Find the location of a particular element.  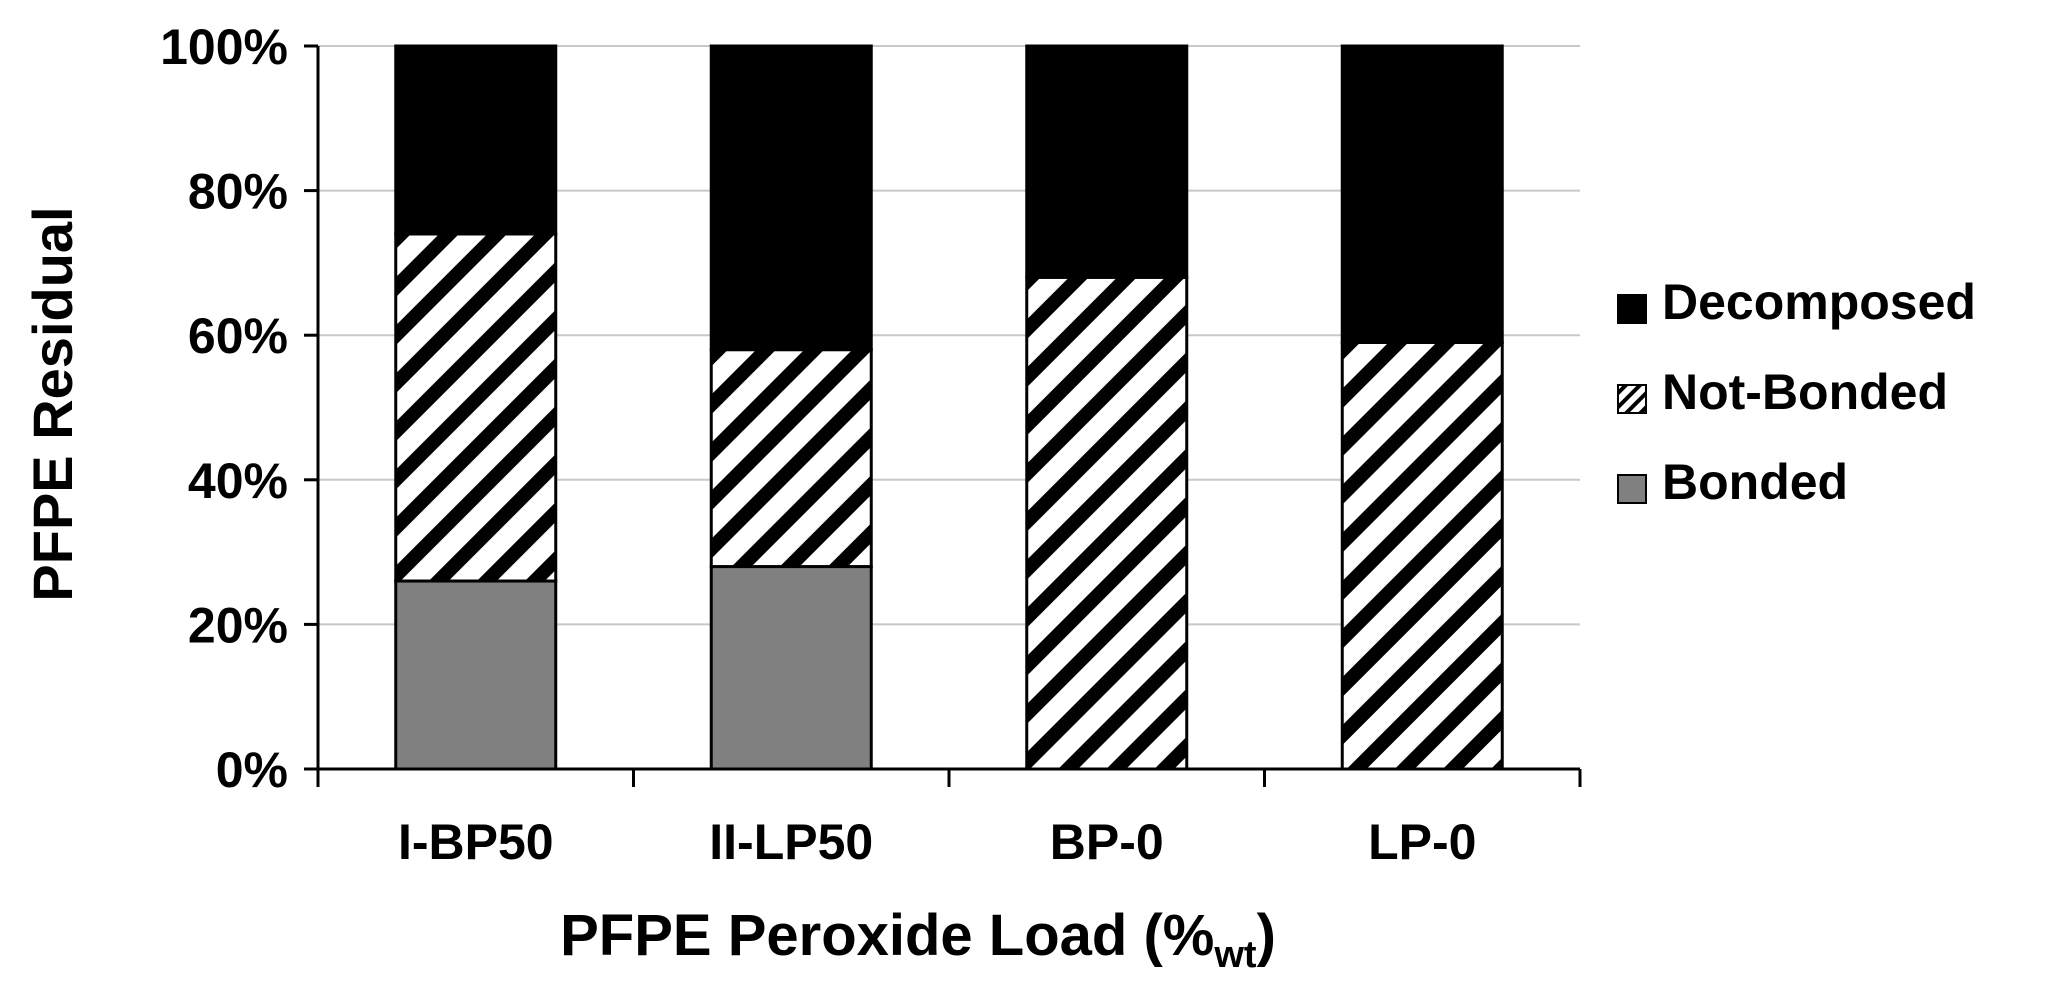

y-tick-label-0: 0% is located at coordinates (252, 770).